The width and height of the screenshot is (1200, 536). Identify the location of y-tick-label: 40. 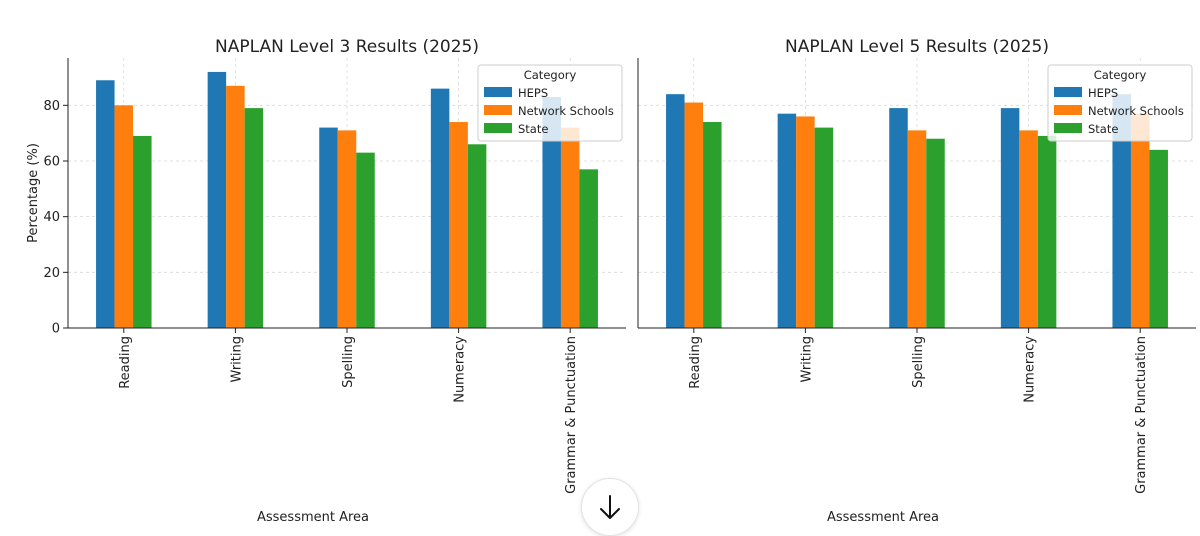
(51, 217).